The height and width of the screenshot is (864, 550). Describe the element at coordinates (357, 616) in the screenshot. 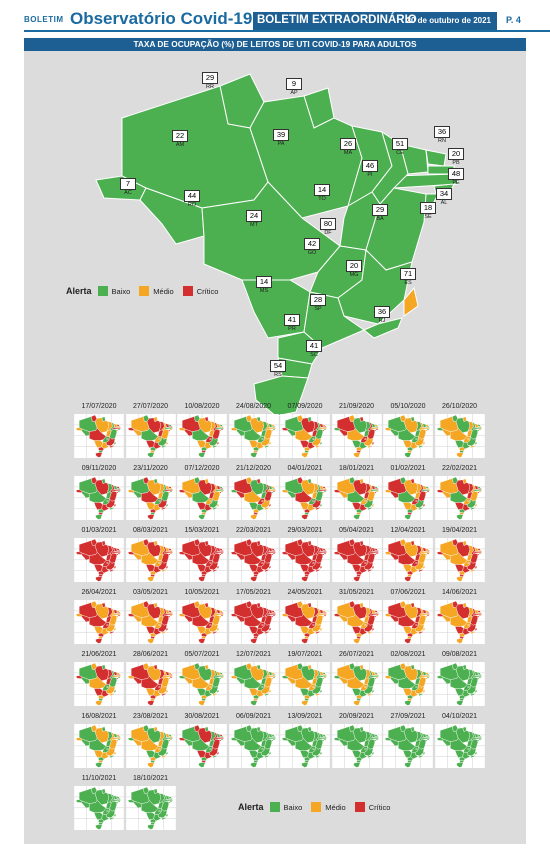

I see `timeline-thumb: 31/05/2021` at that location.